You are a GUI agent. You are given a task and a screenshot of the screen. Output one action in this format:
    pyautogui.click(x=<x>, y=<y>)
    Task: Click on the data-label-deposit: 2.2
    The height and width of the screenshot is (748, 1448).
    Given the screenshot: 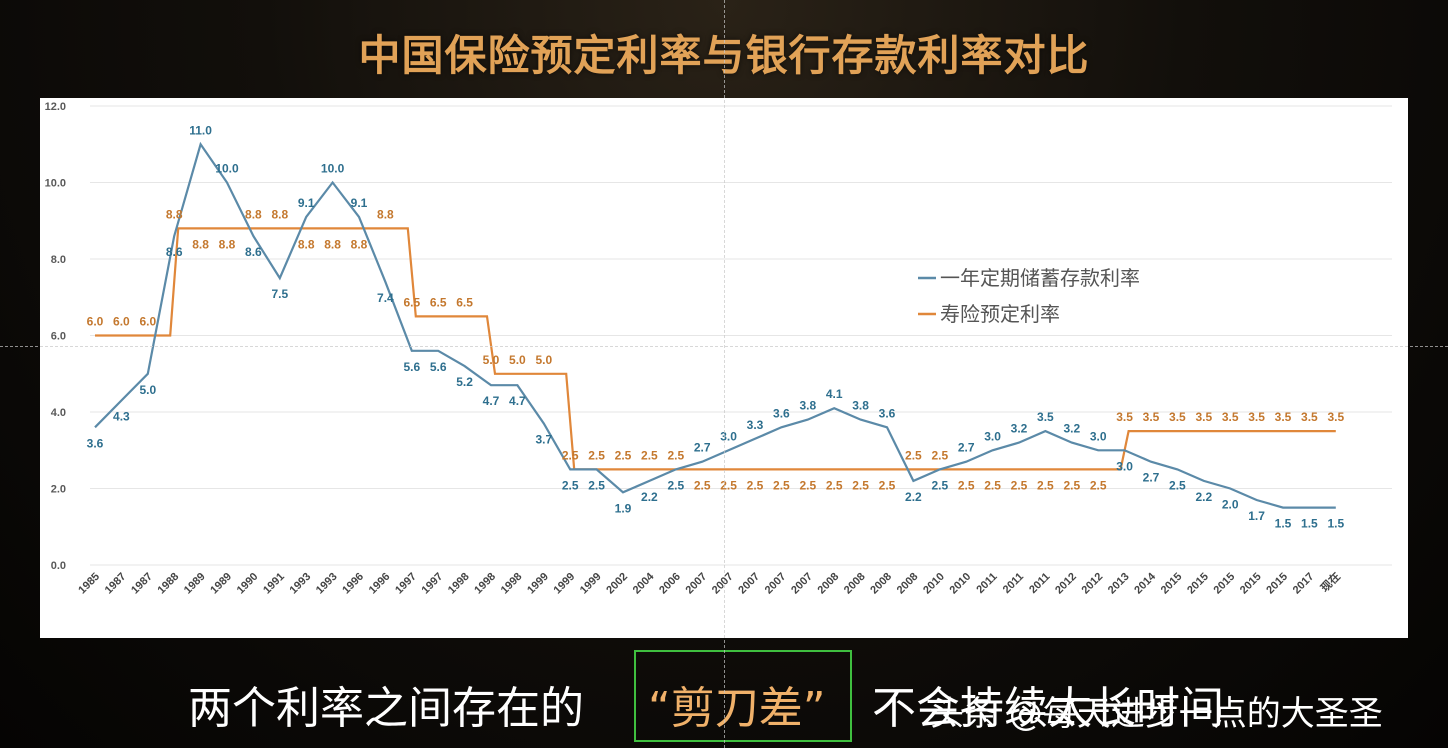 What is the action you would take?
    pyautogui.click(x=1203, y=497)
    